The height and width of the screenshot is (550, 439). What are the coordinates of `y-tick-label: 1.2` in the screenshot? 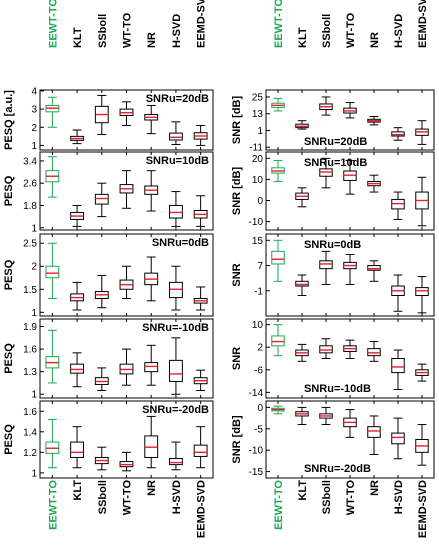 It's located at (30, 453).